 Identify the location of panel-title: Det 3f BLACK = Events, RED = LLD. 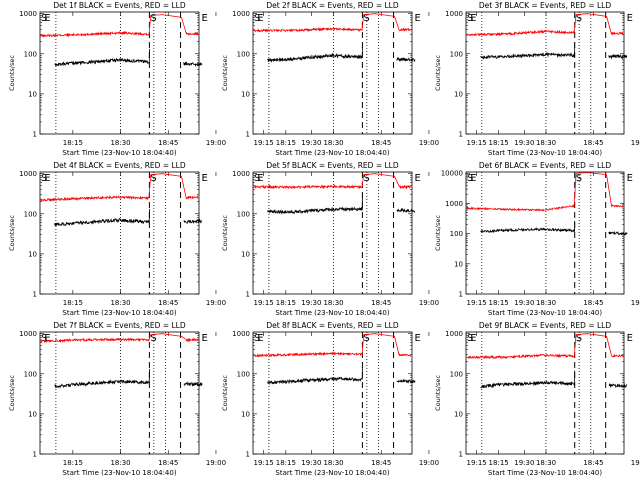
(545, 5).